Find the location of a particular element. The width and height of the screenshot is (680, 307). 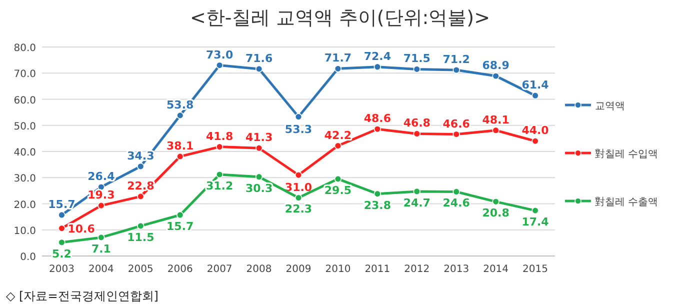

x-tick-label: 2009 is located at coordinates (299, 269).